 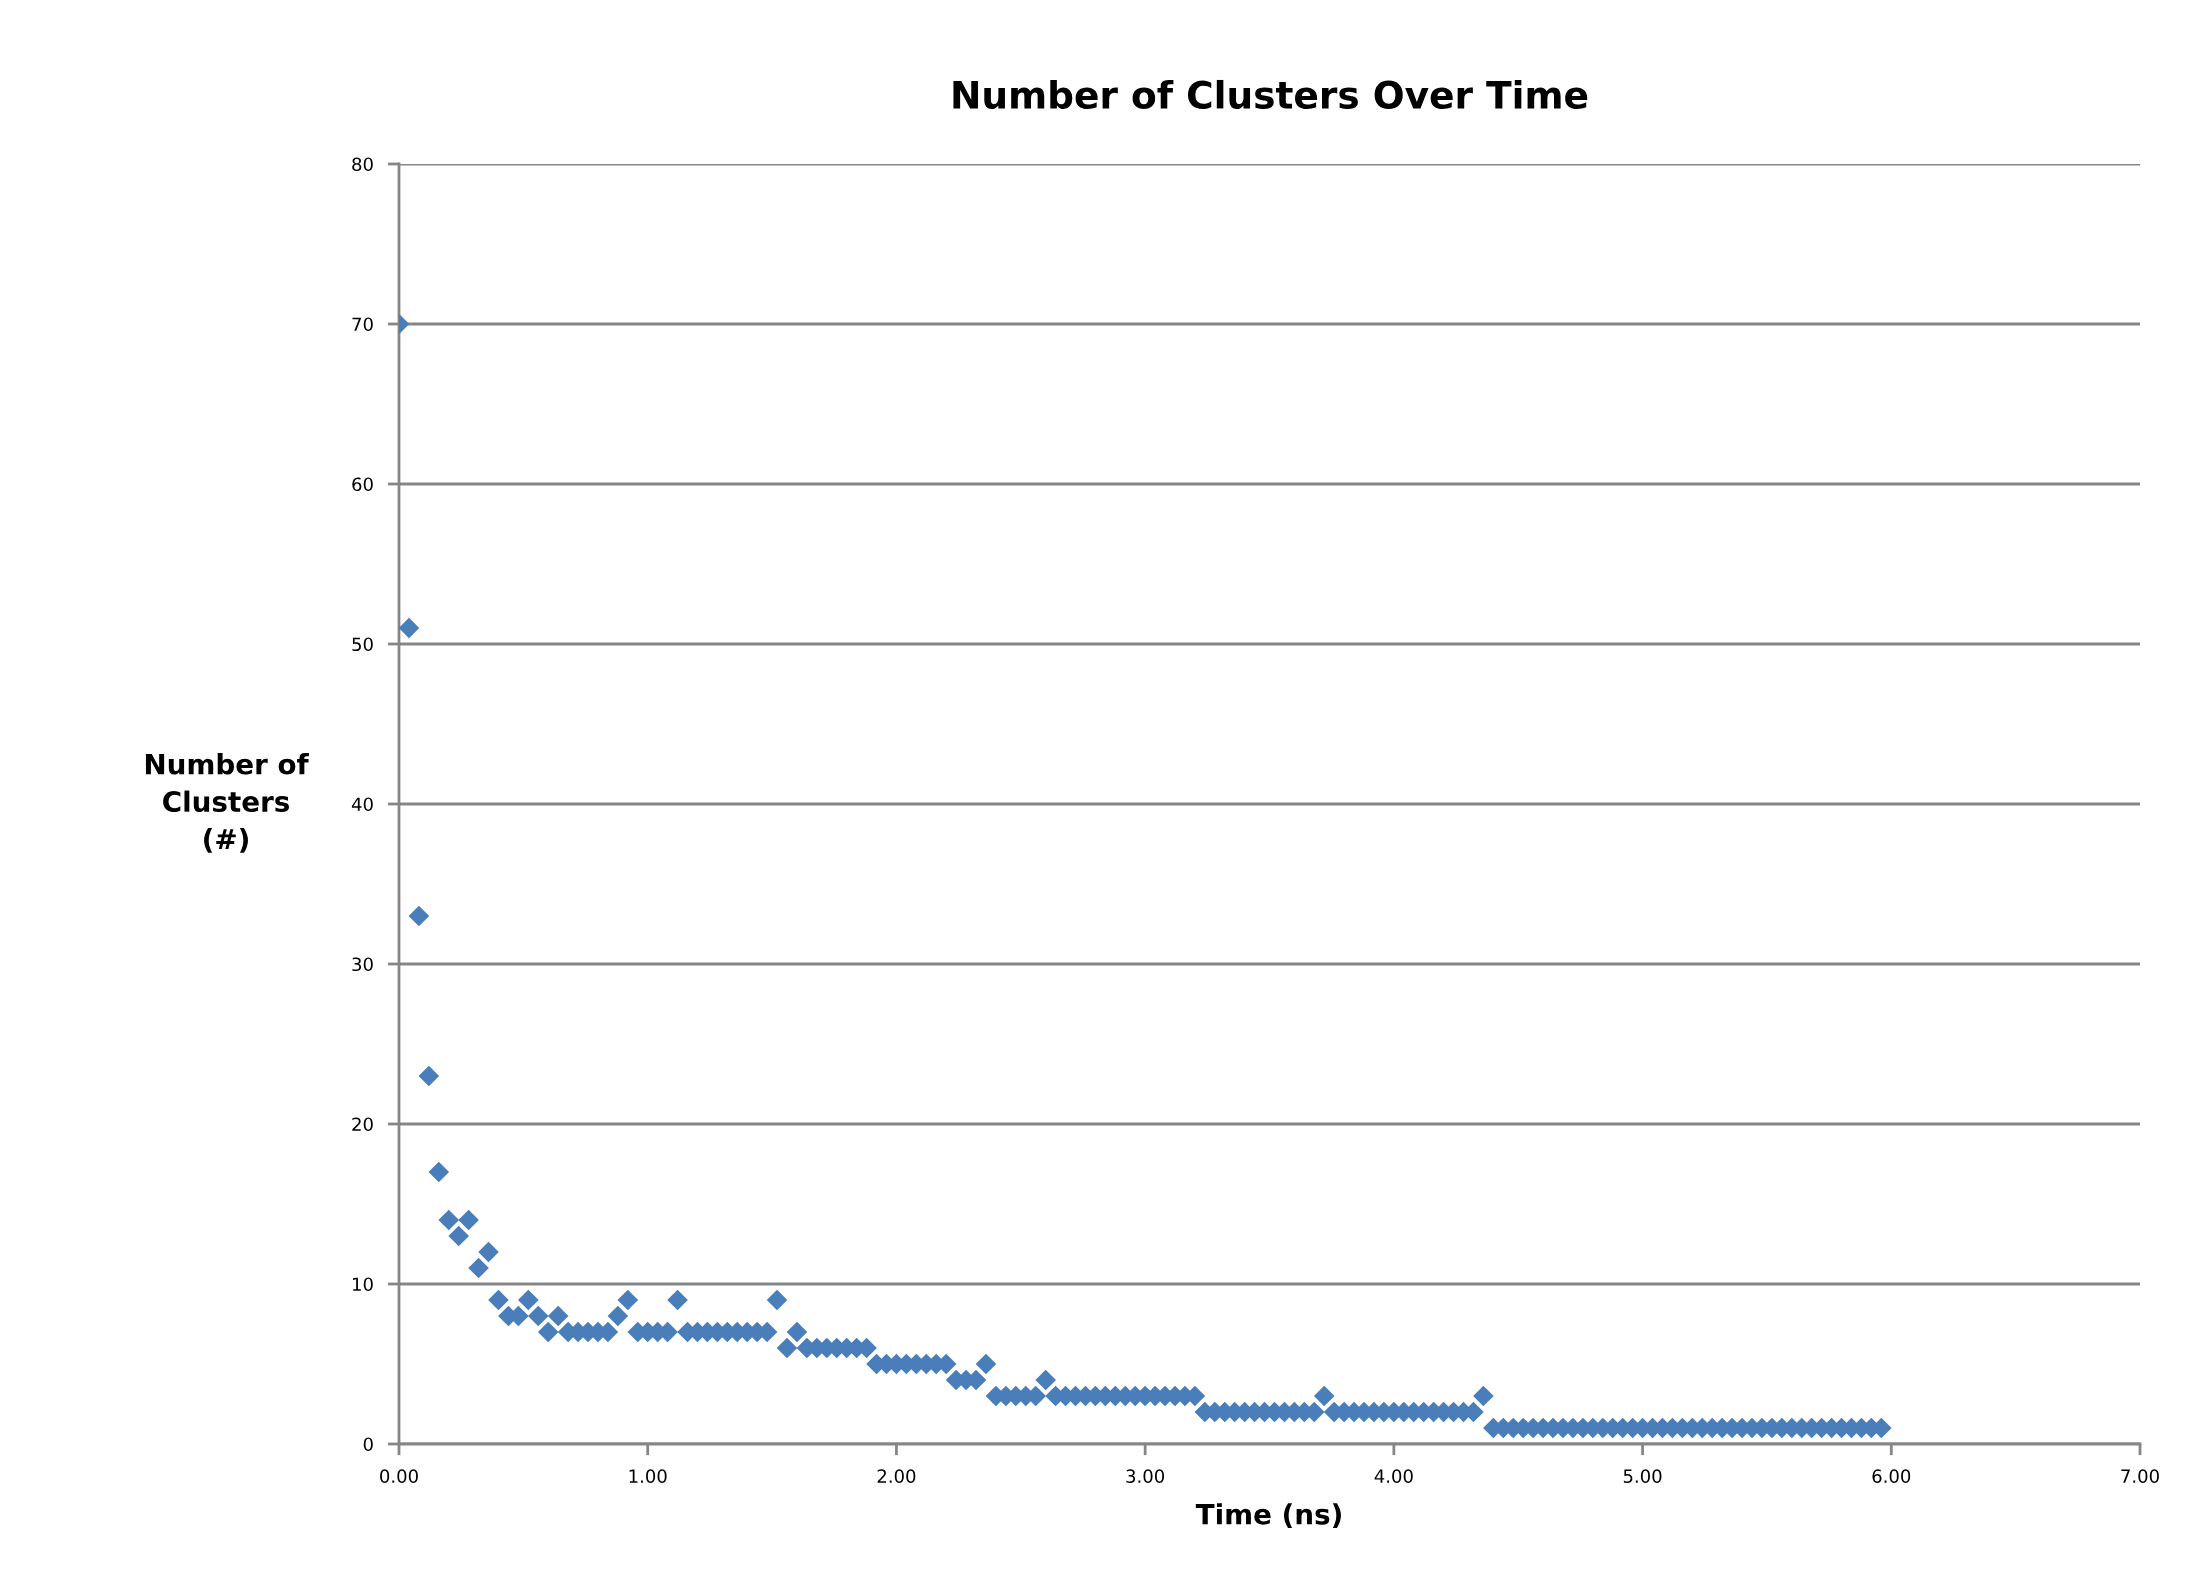 What do you see at coordinates (896, 1476) in the screenshot?
I see `x-tick-label: 2.00` at bounding box center [896, 1476].